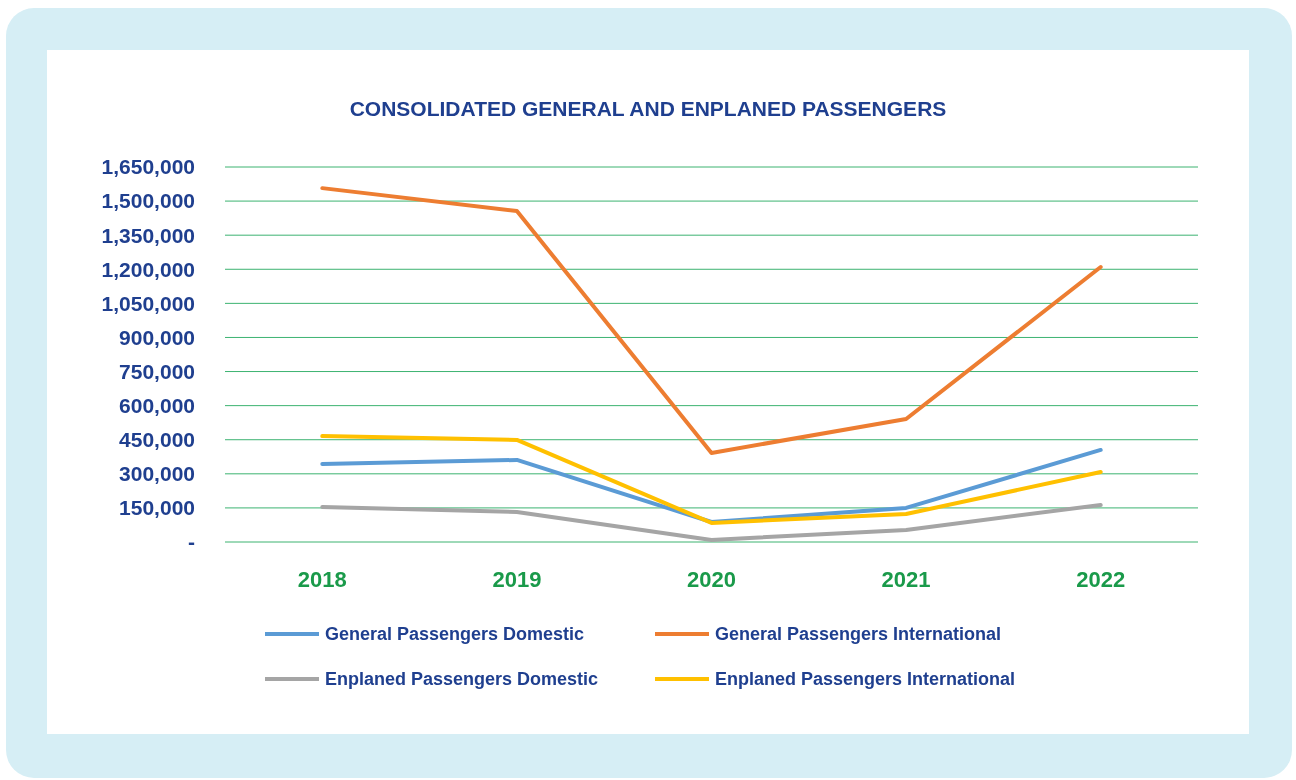 Image resolution: width=1296 pixels, height=780 pixels. I want to click on y-tick-label: 150,000, so click(157, 508).